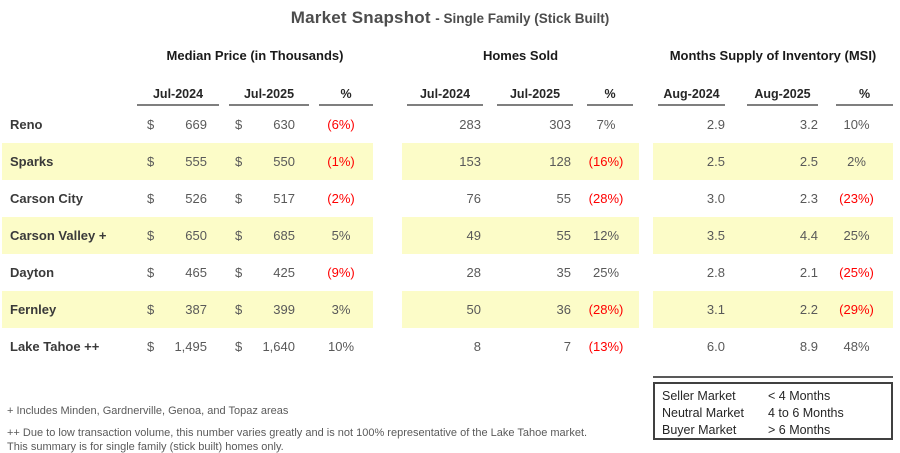 The width and height of the screenshot is (900, 453). I want to click on column-header-msi-aug2024: Aug-2024, so click(691, 96).